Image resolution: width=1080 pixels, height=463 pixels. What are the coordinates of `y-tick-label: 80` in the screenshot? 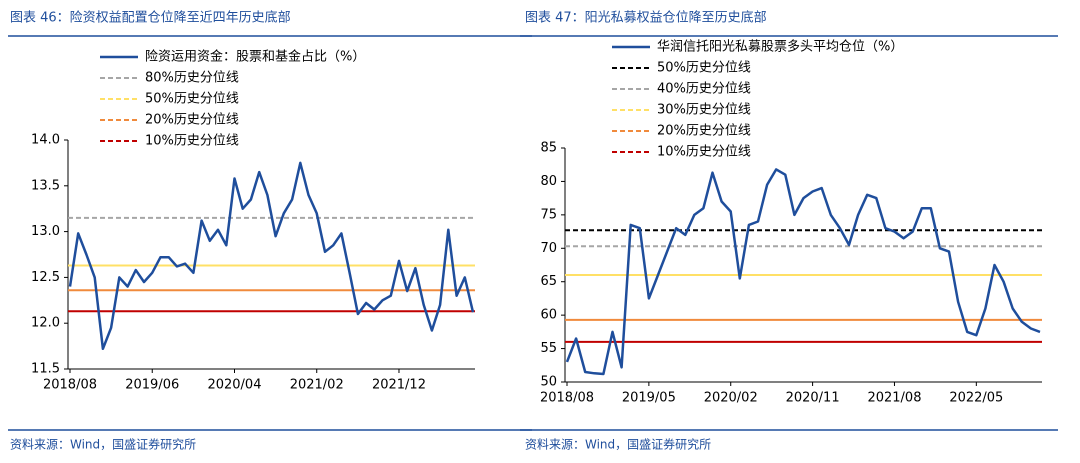 It's located at (548, 181).